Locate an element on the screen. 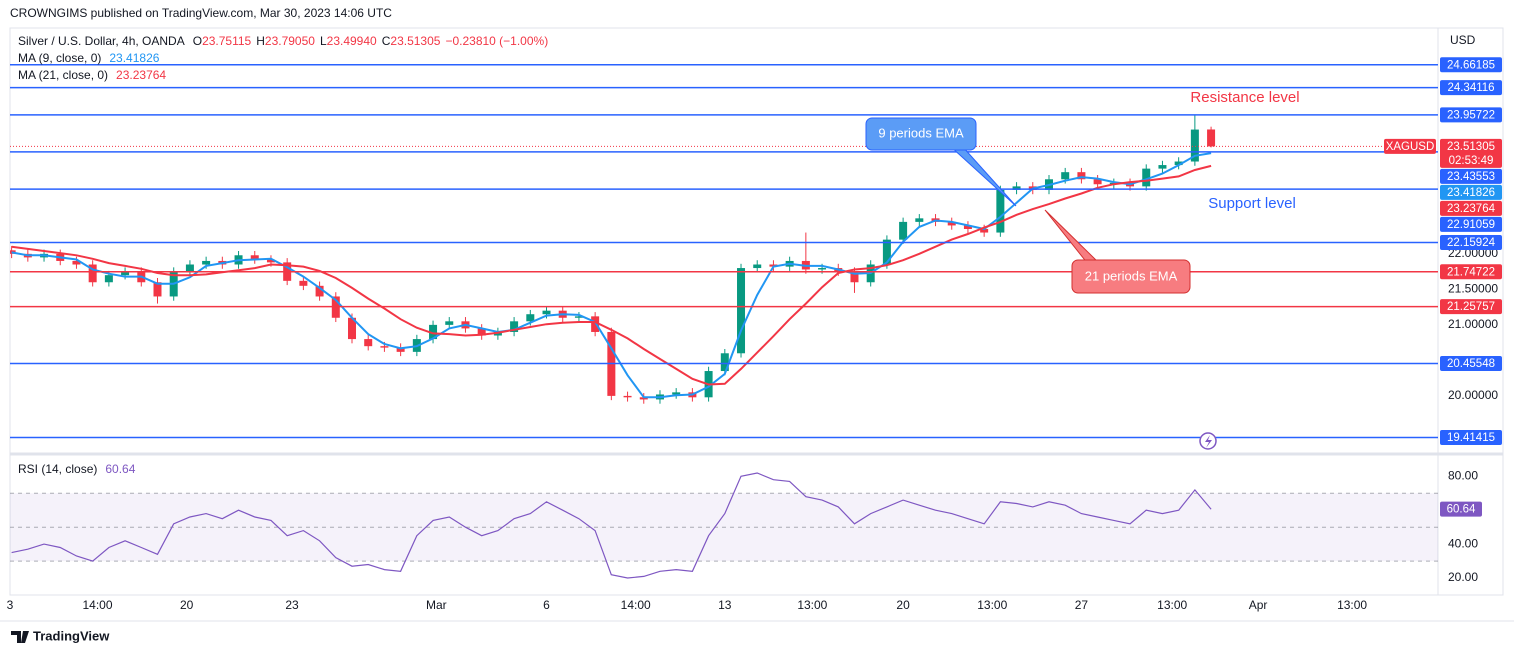 The height and width of the screenshot is (655, 1514). ma-value: 23.23764 is located at coordinates (141, 75).